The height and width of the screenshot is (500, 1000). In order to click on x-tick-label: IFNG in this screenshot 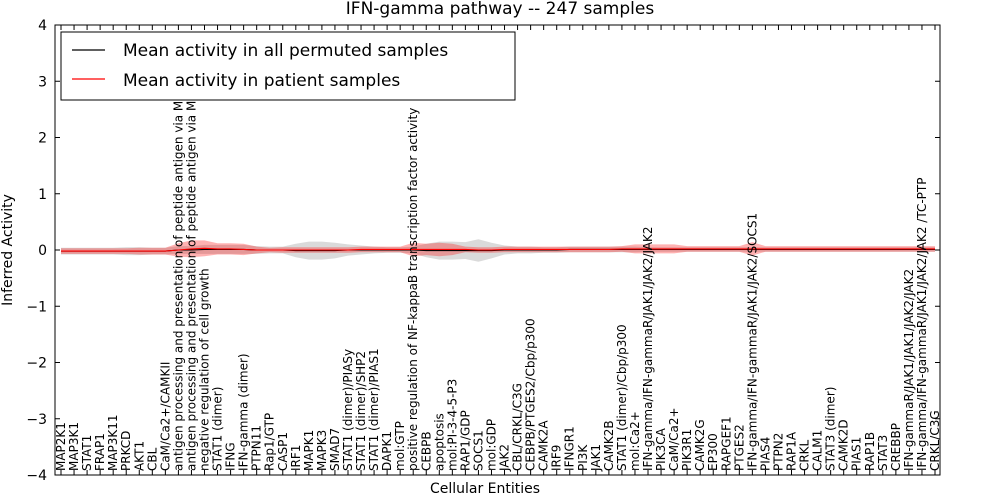, I will do `click(231, 456)`.